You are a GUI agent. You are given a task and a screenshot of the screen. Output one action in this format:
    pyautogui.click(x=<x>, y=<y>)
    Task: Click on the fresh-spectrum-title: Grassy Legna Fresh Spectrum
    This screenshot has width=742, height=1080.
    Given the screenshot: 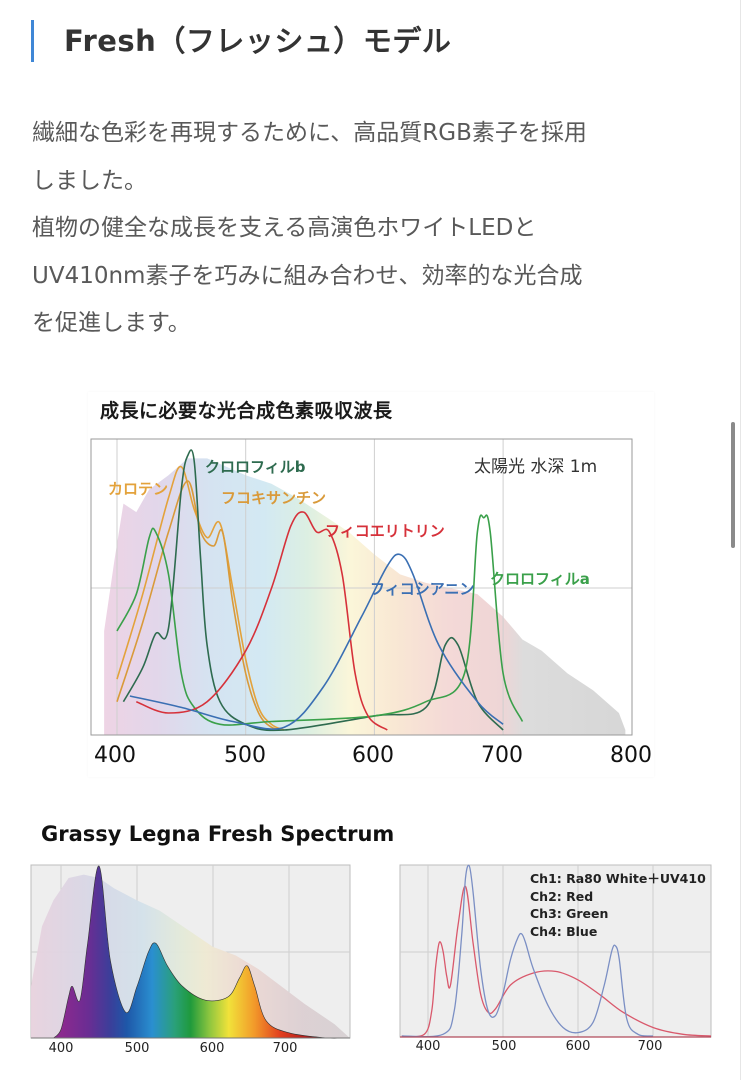 What is the action you would take?
    pyautogui.click(x=218, y=834)
    